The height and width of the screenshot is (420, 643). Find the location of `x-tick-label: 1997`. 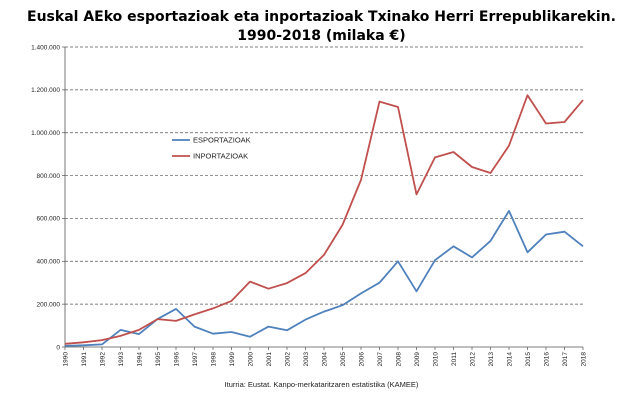

x-tick-label: 1997 is located at coordinates (195, 359).